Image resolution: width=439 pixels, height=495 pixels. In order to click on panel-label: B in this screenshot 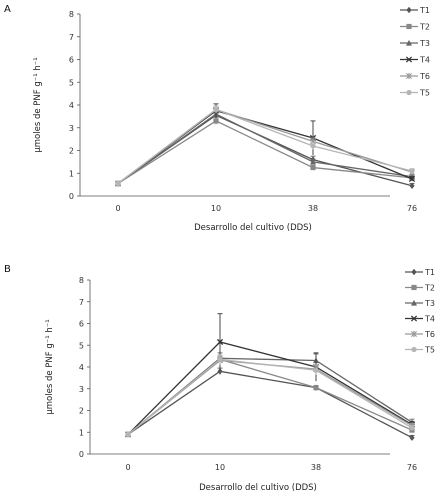, I will do `click(7, 269)`.